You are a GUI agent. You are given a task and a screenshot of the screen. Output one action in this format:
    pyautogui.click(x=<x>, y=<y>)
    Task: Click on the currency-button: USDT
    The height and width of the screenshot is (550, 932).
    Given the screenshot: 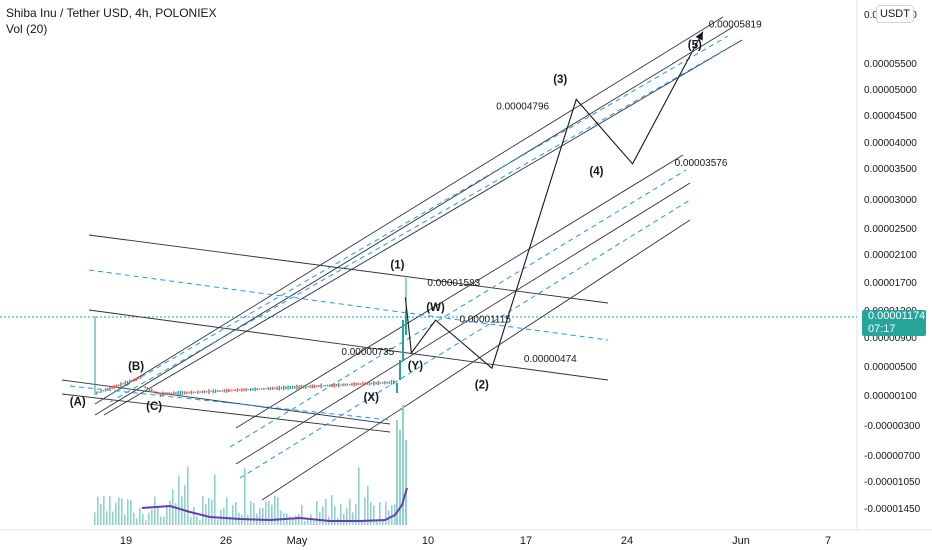 What is the action you would take?
    pyautogui.click(x=895, y=14)
    